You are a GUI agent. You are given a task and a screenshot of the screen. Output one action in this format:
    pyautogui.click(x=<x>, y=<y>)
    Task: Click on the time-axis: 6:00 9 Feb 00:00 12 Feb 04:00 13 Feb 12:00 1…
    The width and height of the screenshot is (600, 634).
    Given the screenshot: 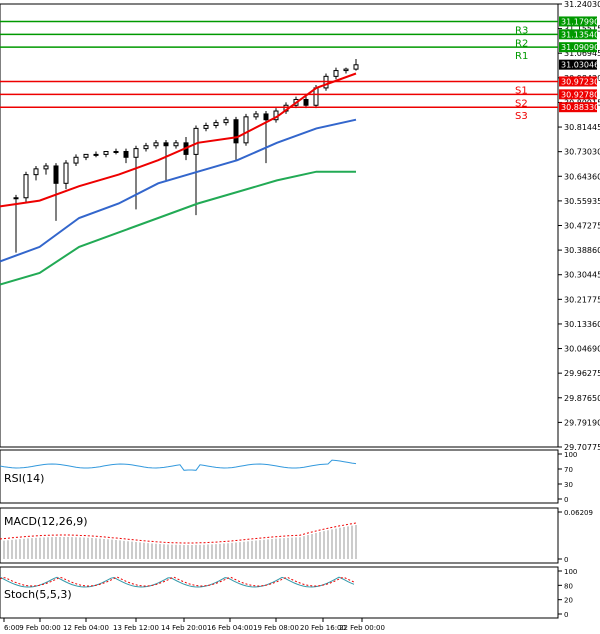 What is the action you would take?
    pyautogui.click(x=194, y=625)
    